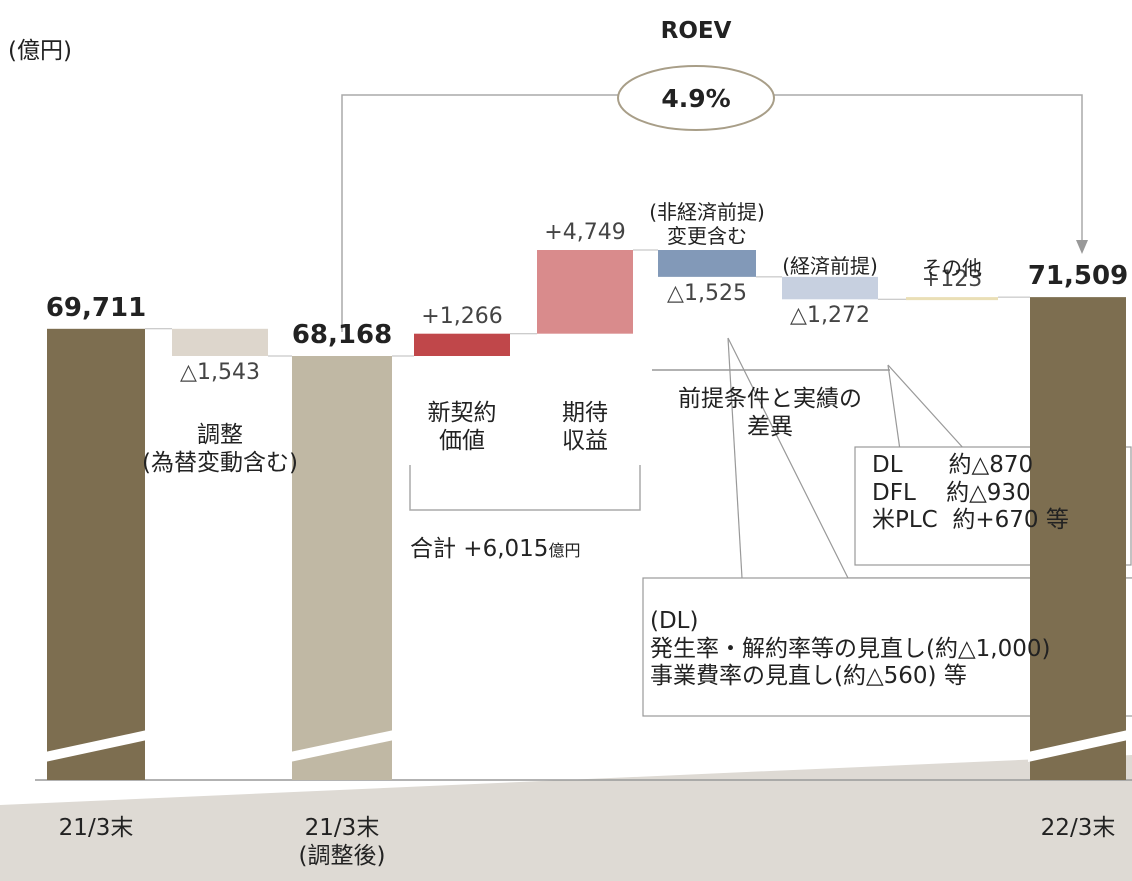  What do you see at coordinates (40, 51) in the screenshot?
I see `unit-label: (億円)` at bounding box center [40, 51].